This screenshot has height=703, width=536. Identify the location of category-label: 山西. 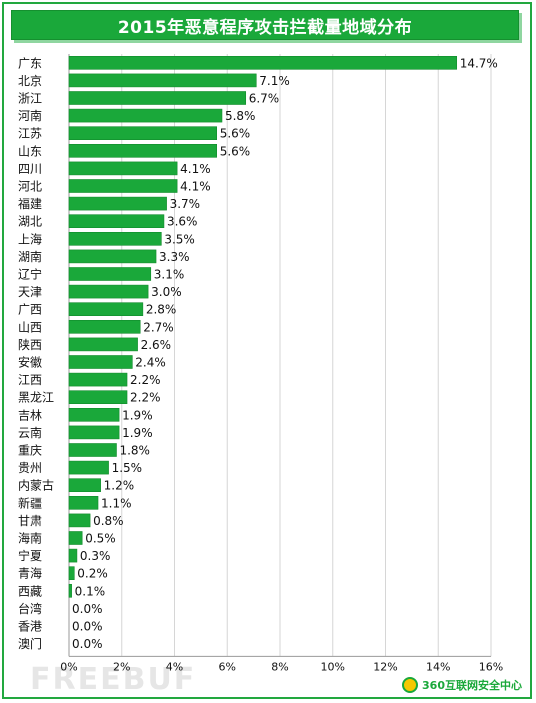
(30, 327).